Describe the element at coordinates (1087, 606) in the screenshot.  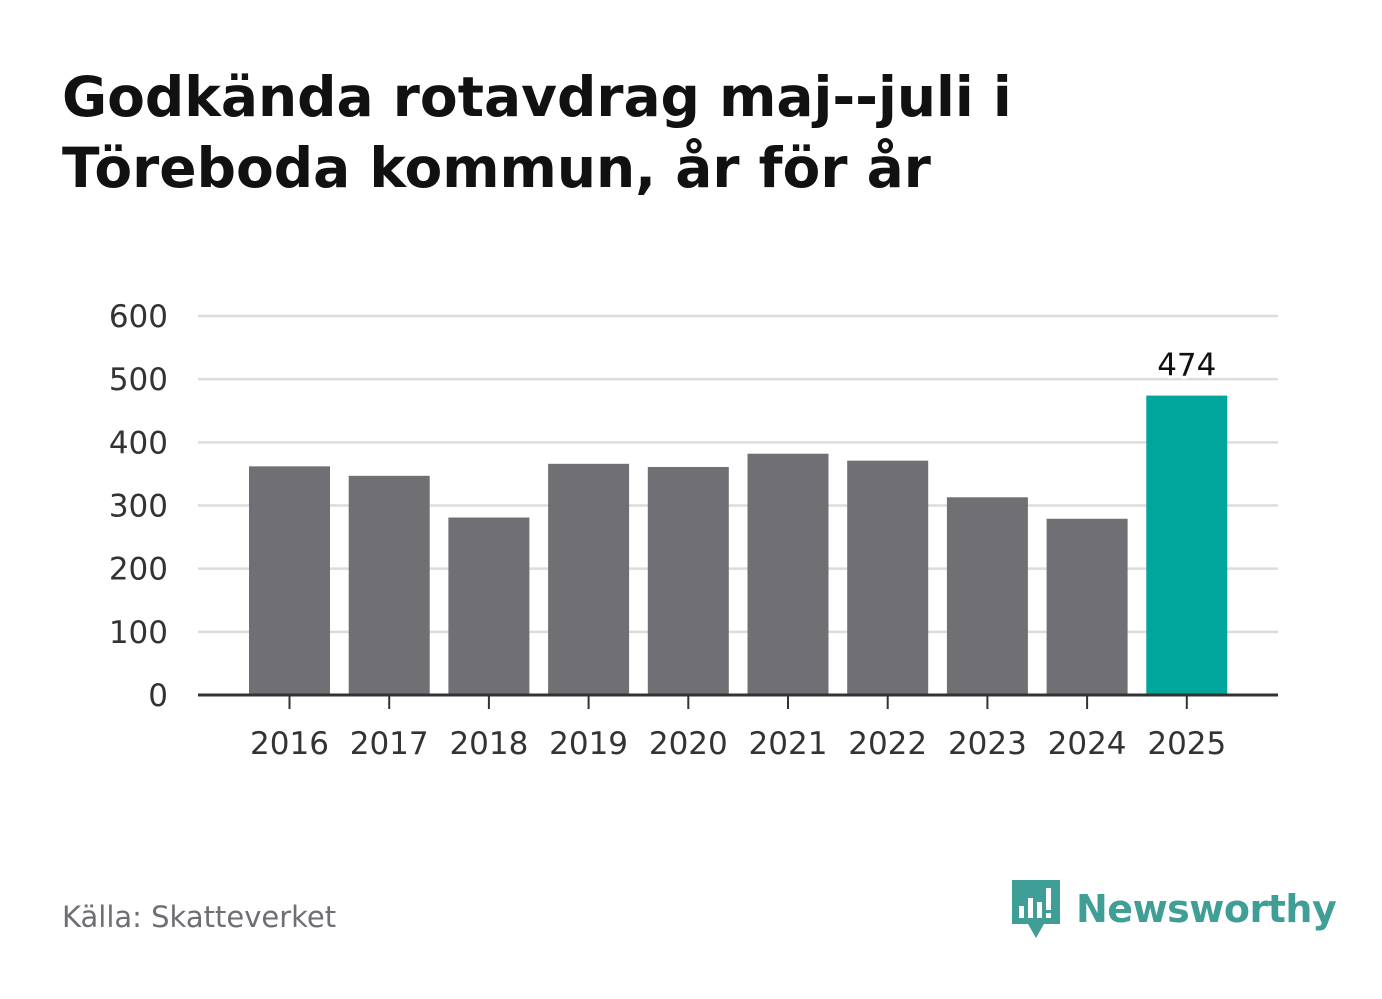
I see `bar-2024` at that location.